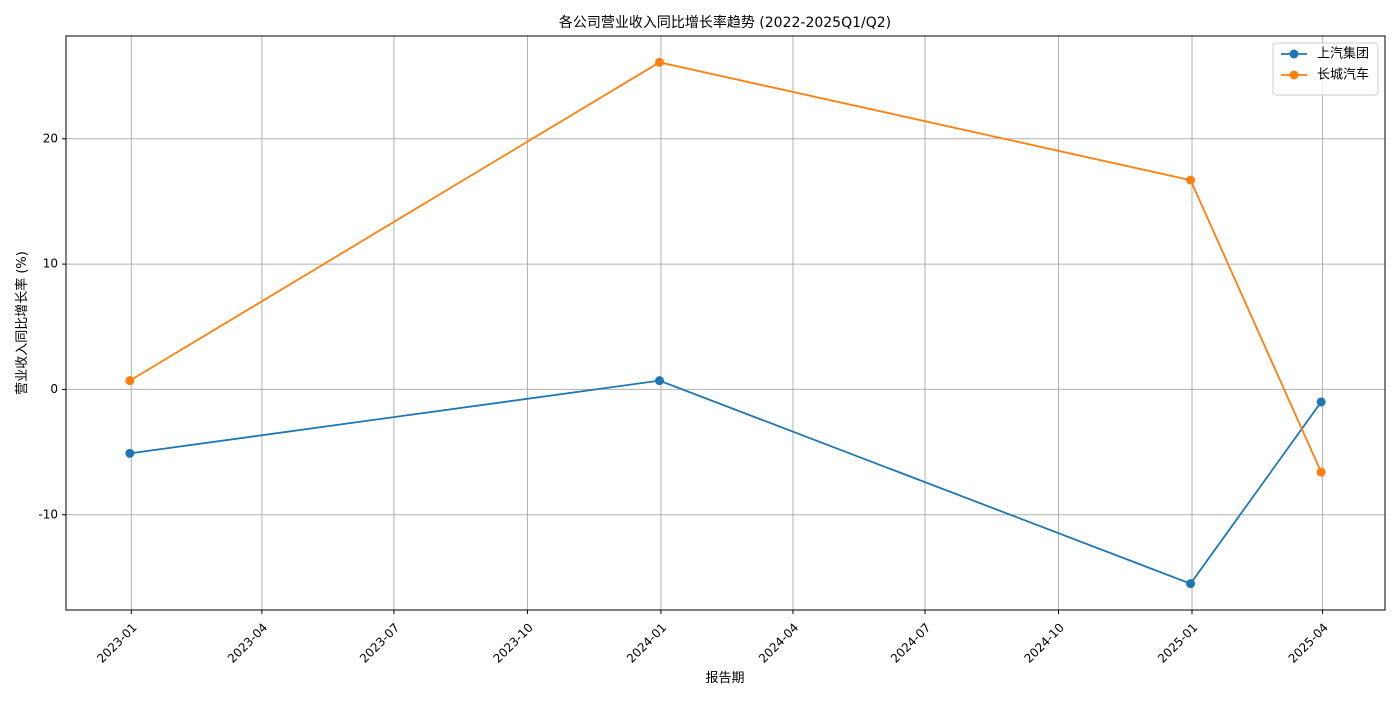 The height and width of the screenshot is (704, 1400). What do you see at coordinates (1177, 642) in the screenshot?
I see `x-tick-label: 2025-01` at bounding box center [1177, 642].